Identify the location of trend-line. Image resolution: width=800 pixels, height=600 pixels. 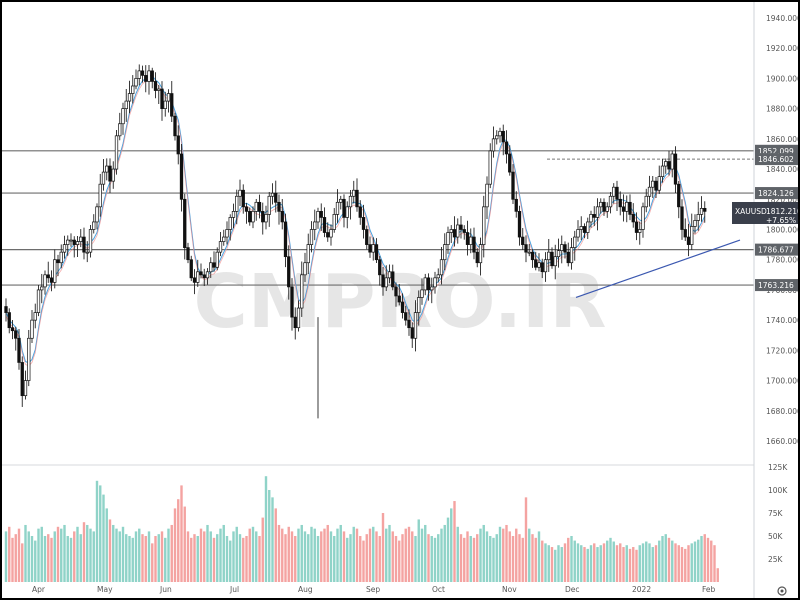
(658, 269).